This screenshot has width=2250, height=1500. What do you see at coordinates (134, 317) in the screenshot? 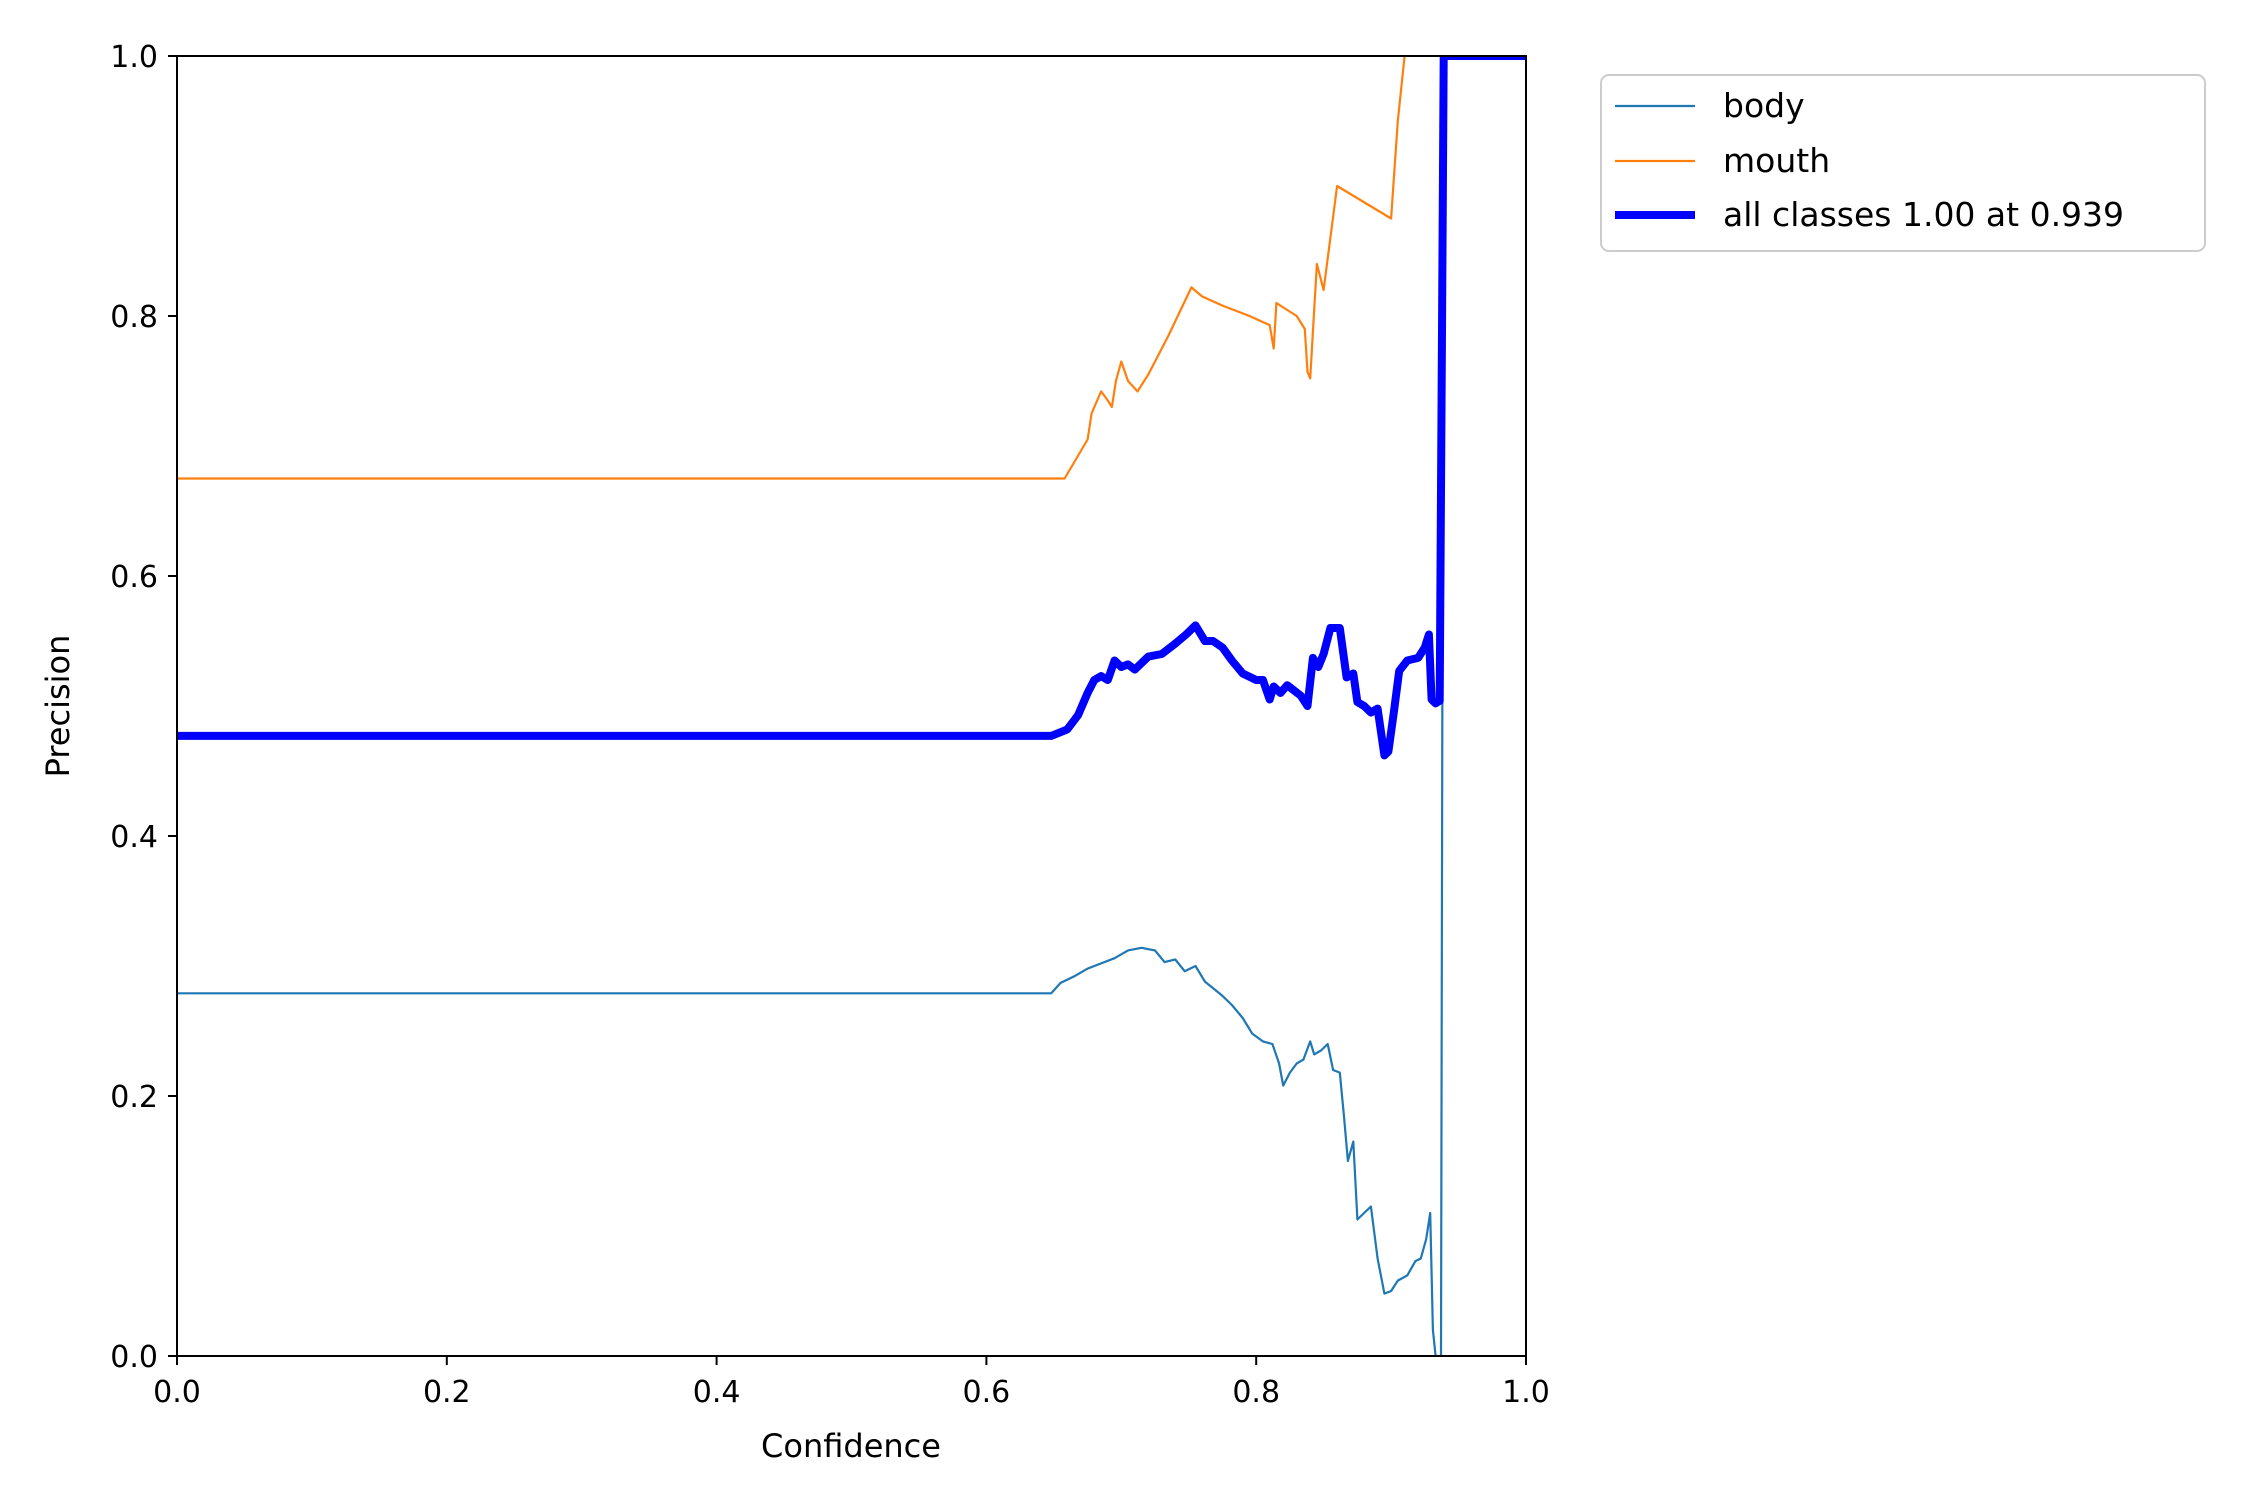
I see `y-tick-label: 0.8` at bounding box center [134, 317].